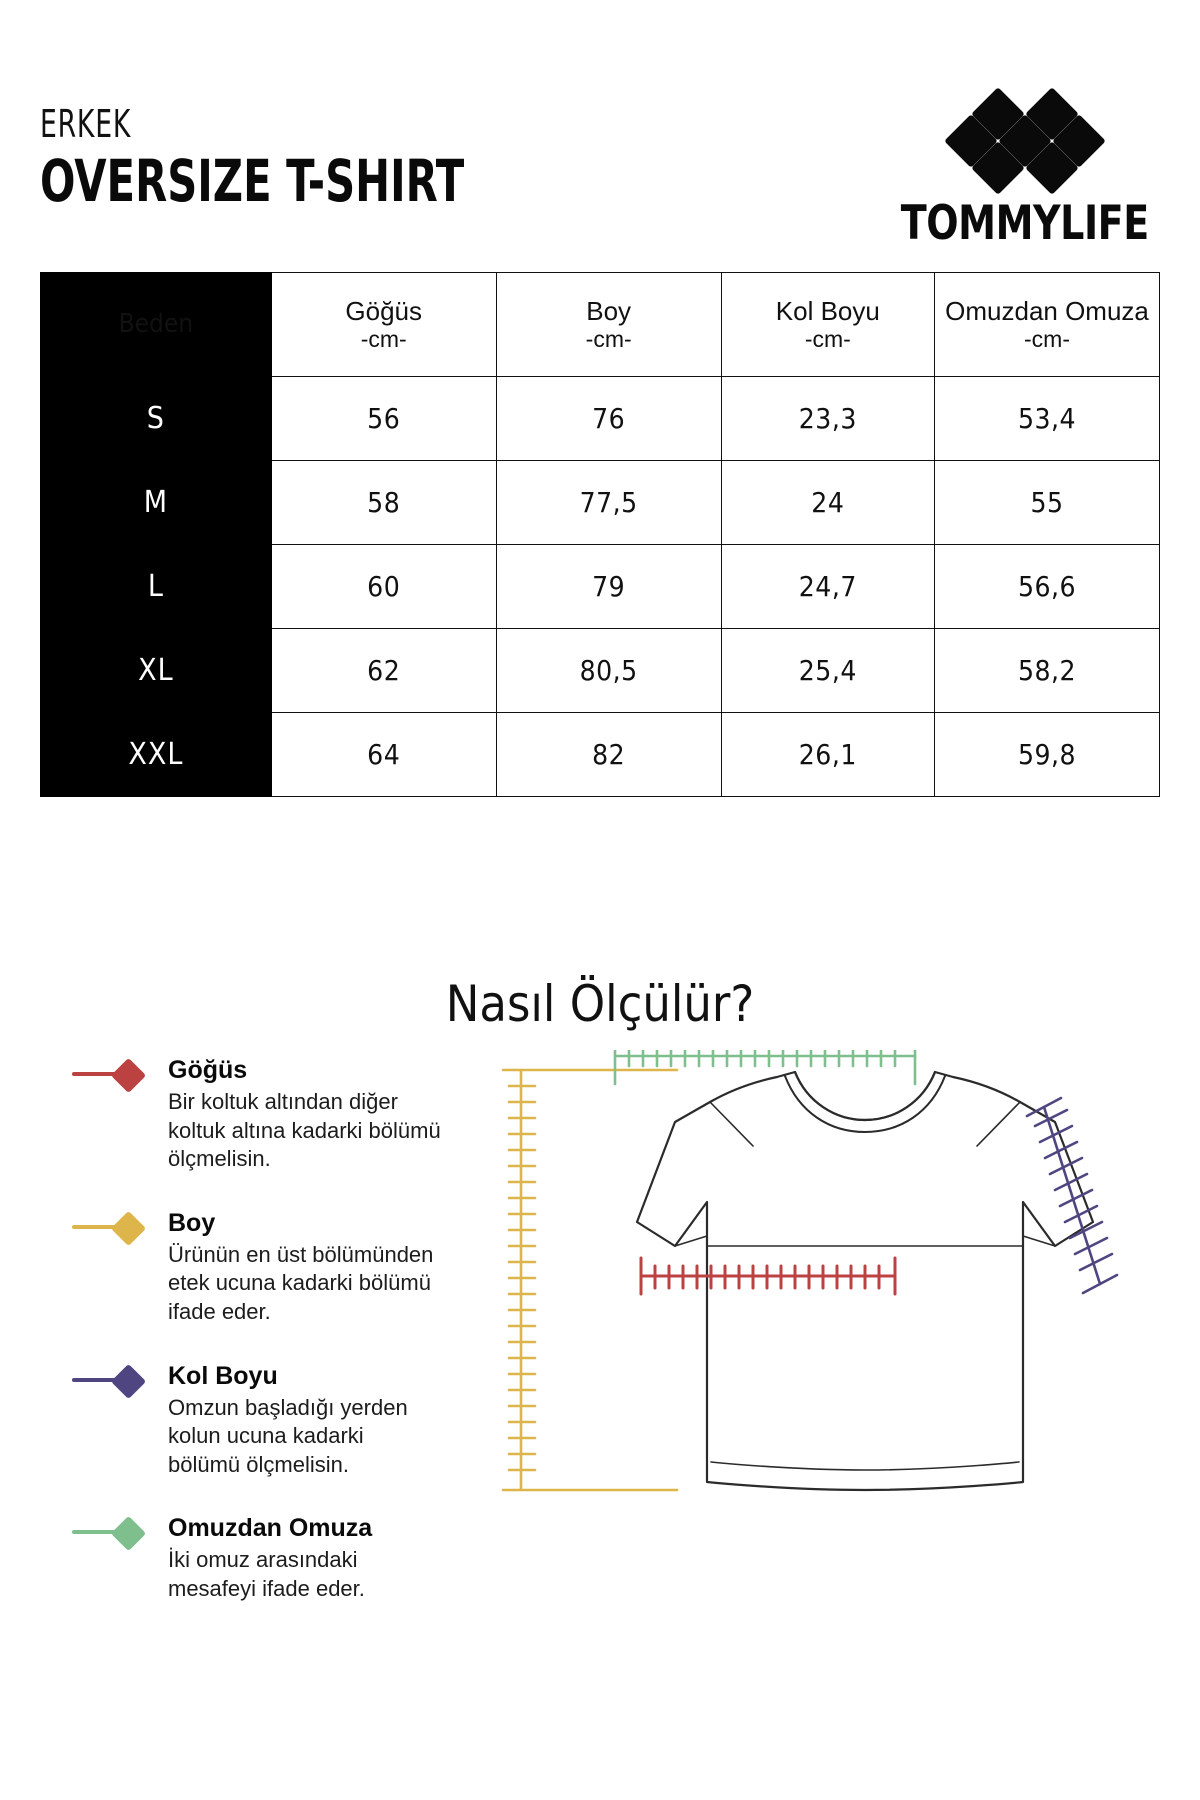 The image size is (1200, 1800). Describe the element at coordinates (156, 418) in the screenshot. I see `cell-beden: S` at that location.